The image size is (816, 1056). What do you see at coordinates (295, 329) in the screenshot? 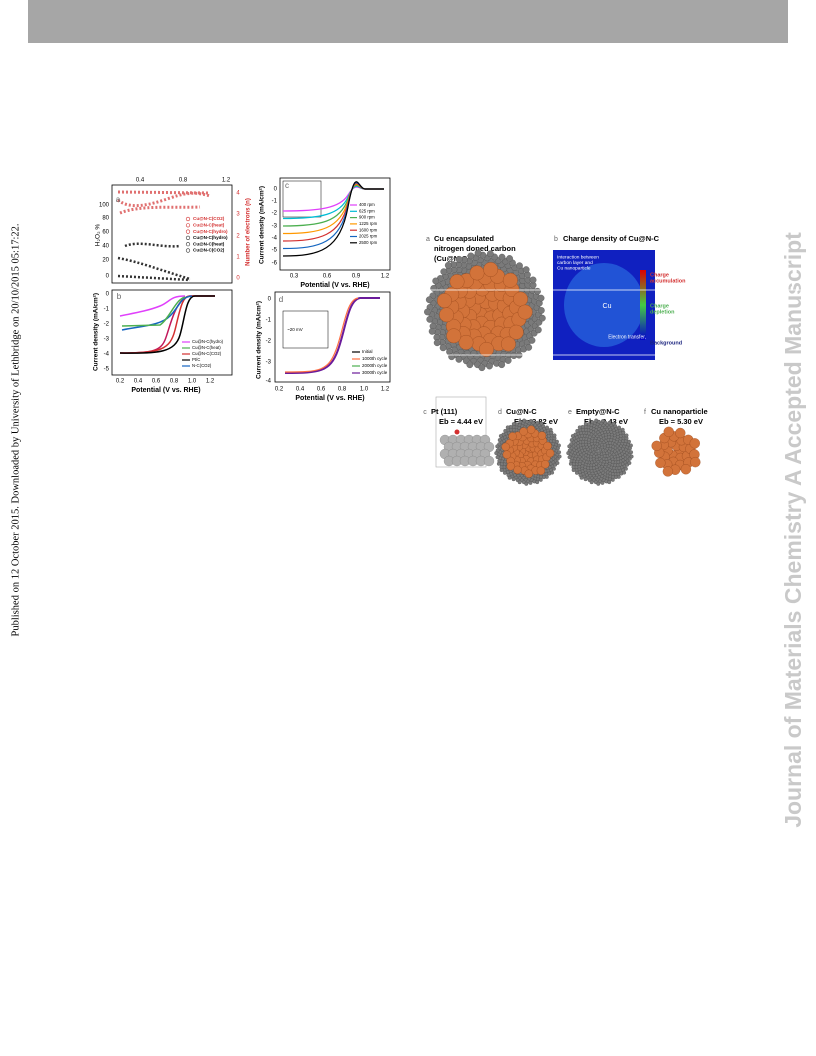
I see `inset-note: ~20 mV` at bounding box center [295, 329].